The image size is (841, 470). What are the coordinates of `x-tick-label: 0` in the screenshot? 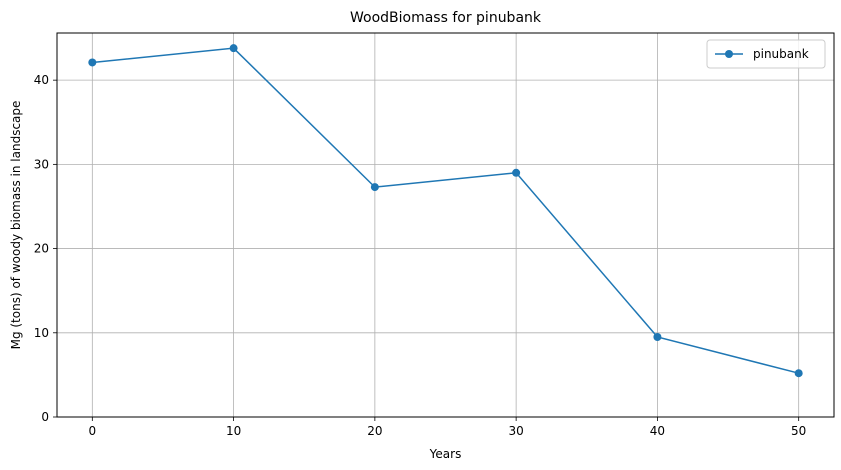 It's located at (92, 431).